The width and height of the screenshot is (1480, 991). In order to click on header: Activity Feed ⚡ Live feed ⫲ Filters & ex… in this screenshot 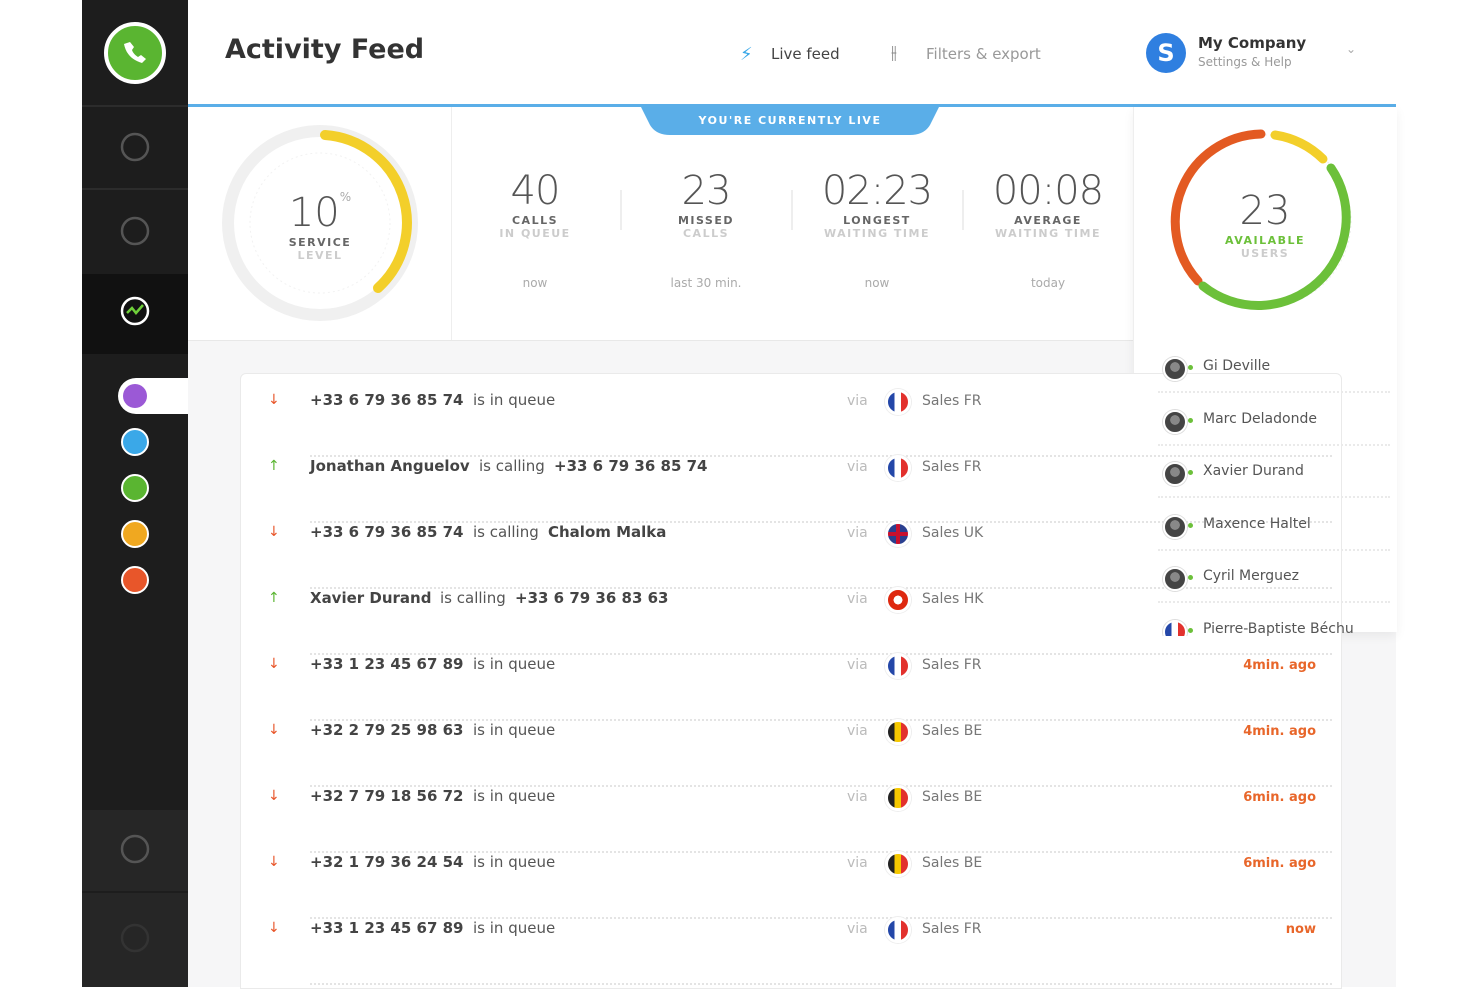, I will do `click(792, 53)`.